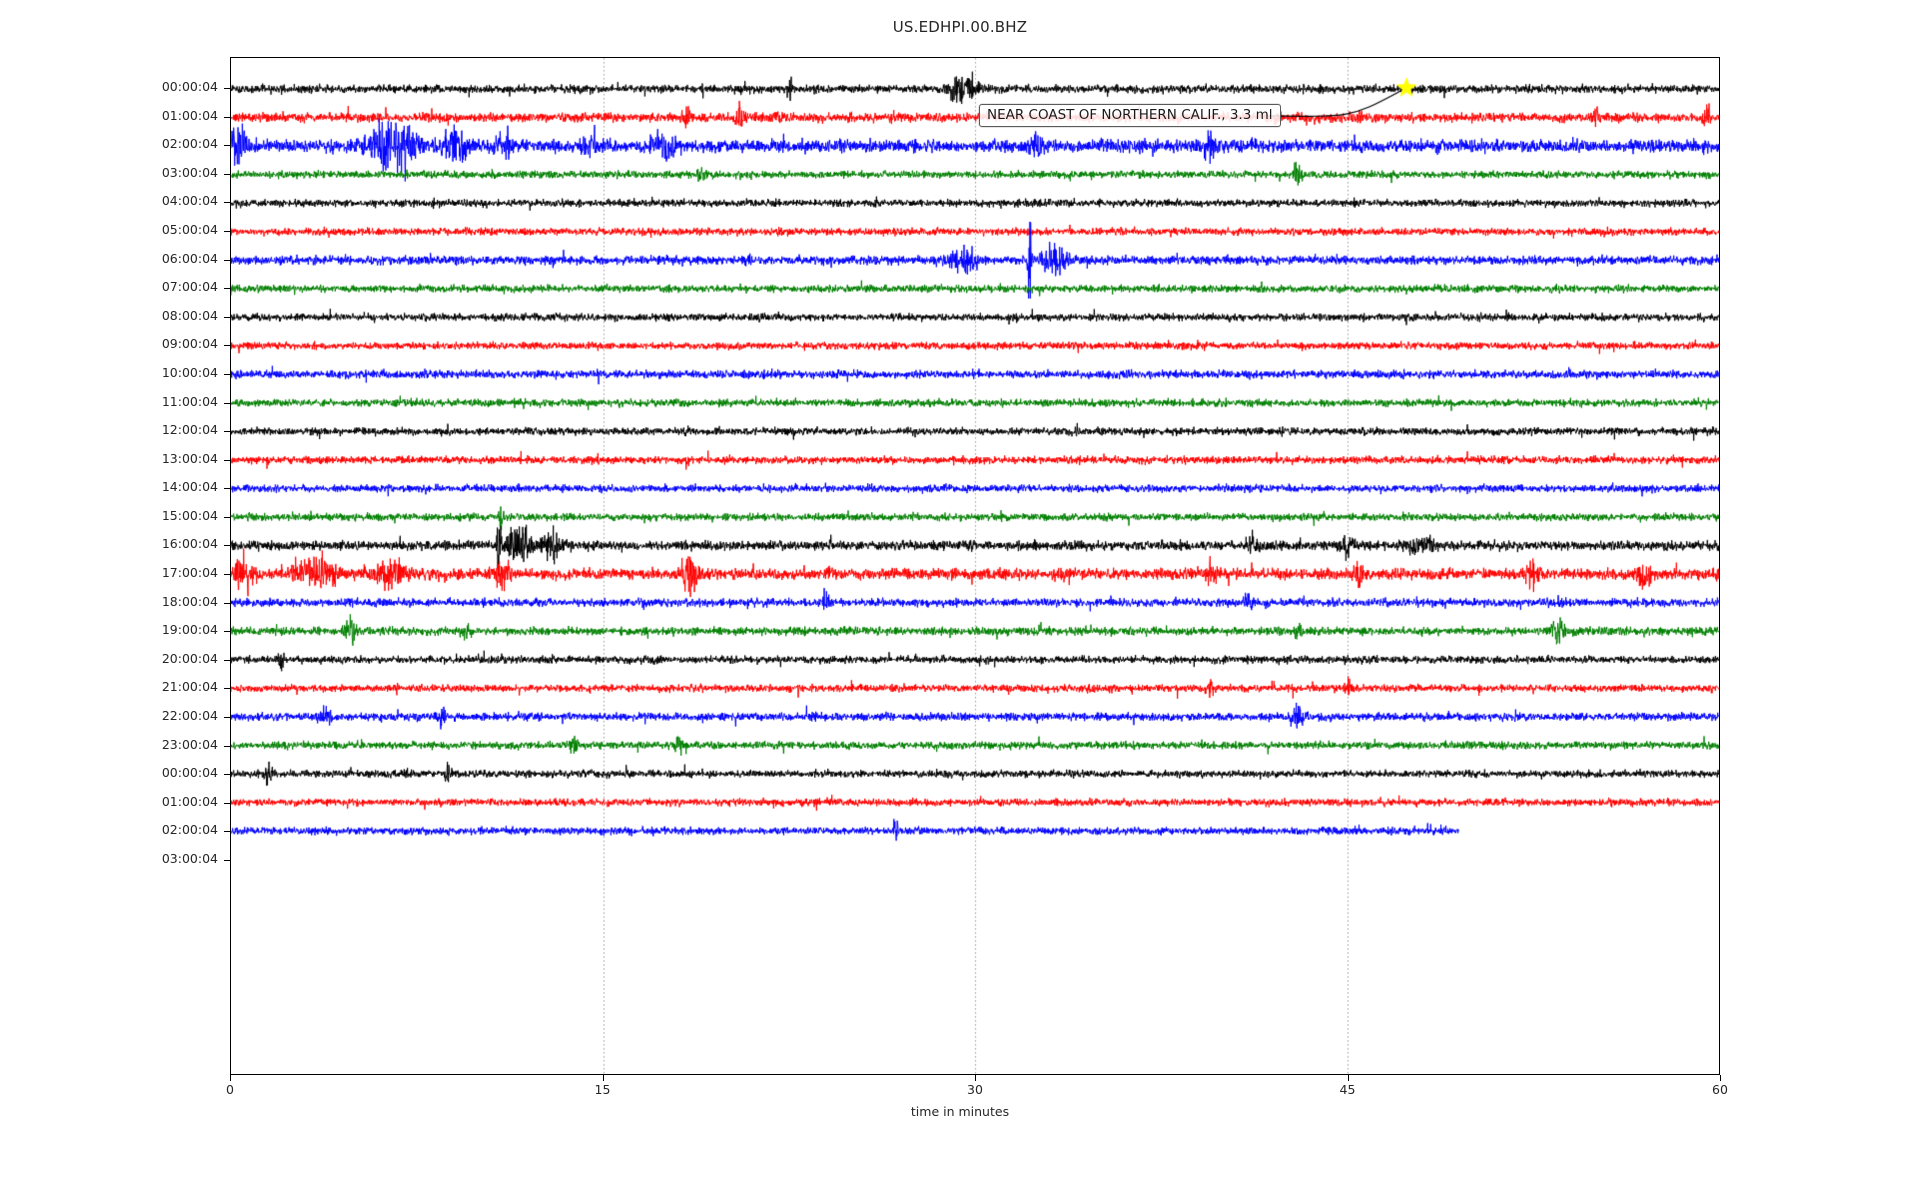  I want to click on y-axis-tick-label: 21:00:04, so click(189, 687).